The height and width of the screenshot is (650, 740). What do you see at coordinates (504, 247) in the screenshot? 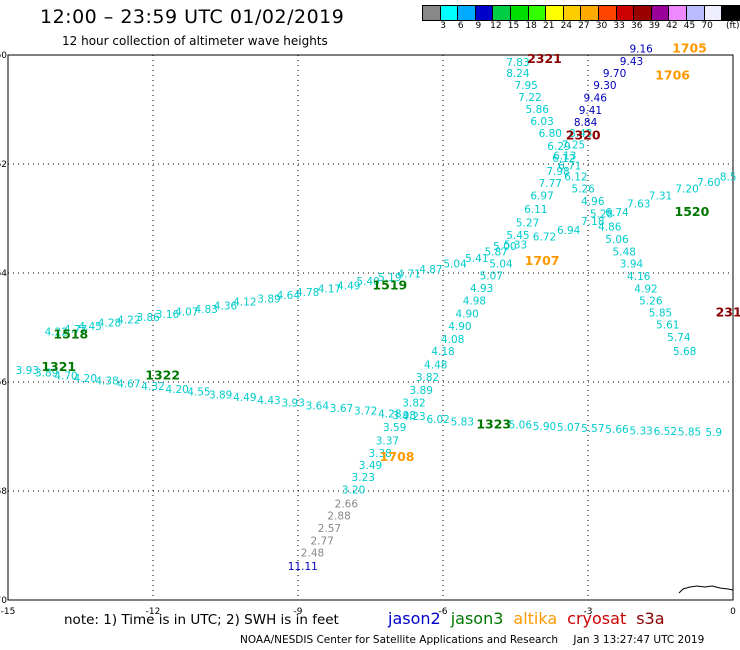
I see `swh-value-label: 5.00` at bounding box center [504, 247].